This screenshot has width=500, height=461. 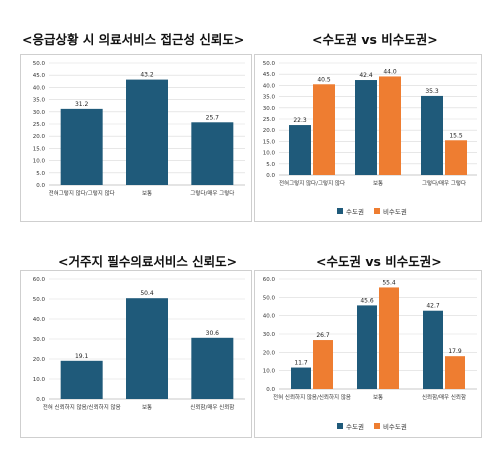 I want to click on data-label: 44.0, so click(x=390, y=71).